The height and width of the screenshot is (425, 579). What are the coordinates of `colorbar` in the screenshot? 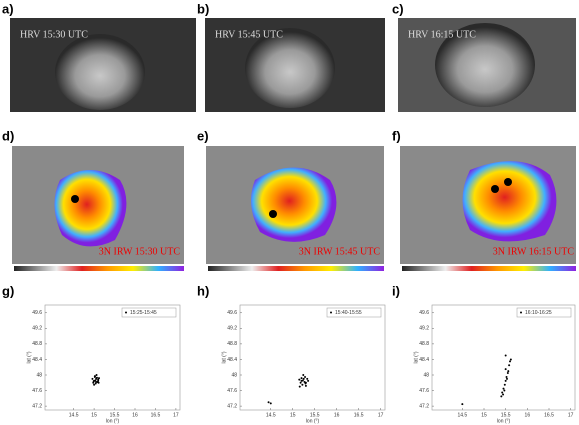 It's located at (99, 268).